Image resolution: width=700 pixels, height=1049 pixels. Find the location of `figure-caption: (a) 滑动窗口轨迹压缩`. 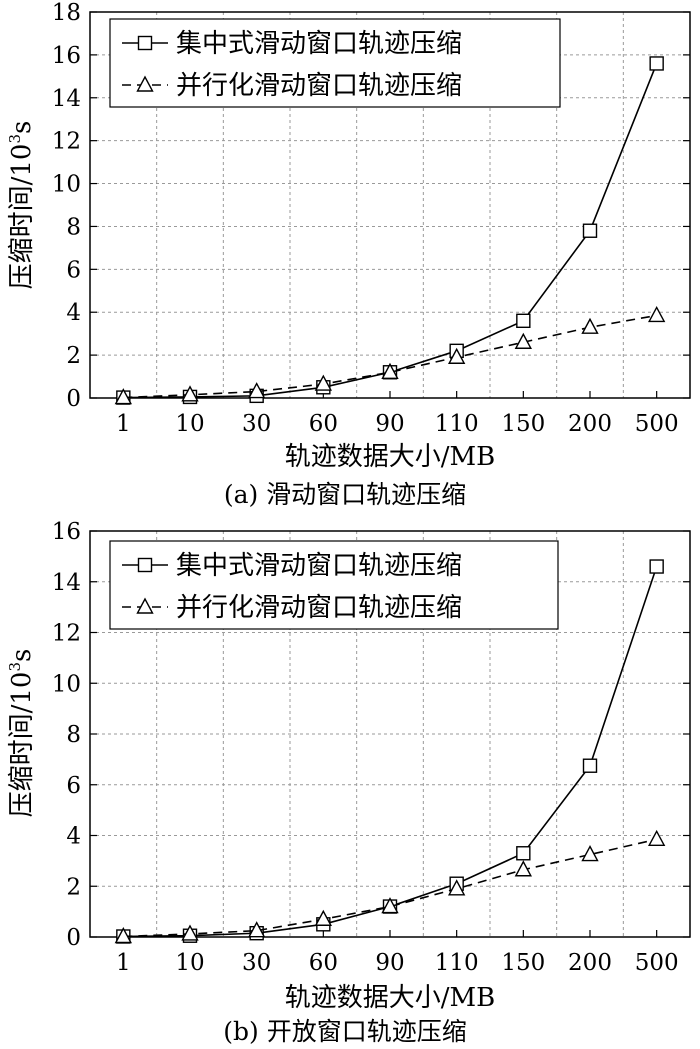

figure-caption: (a) 滑动窗口轨迹压缩 is located at coordinates (345, 494).